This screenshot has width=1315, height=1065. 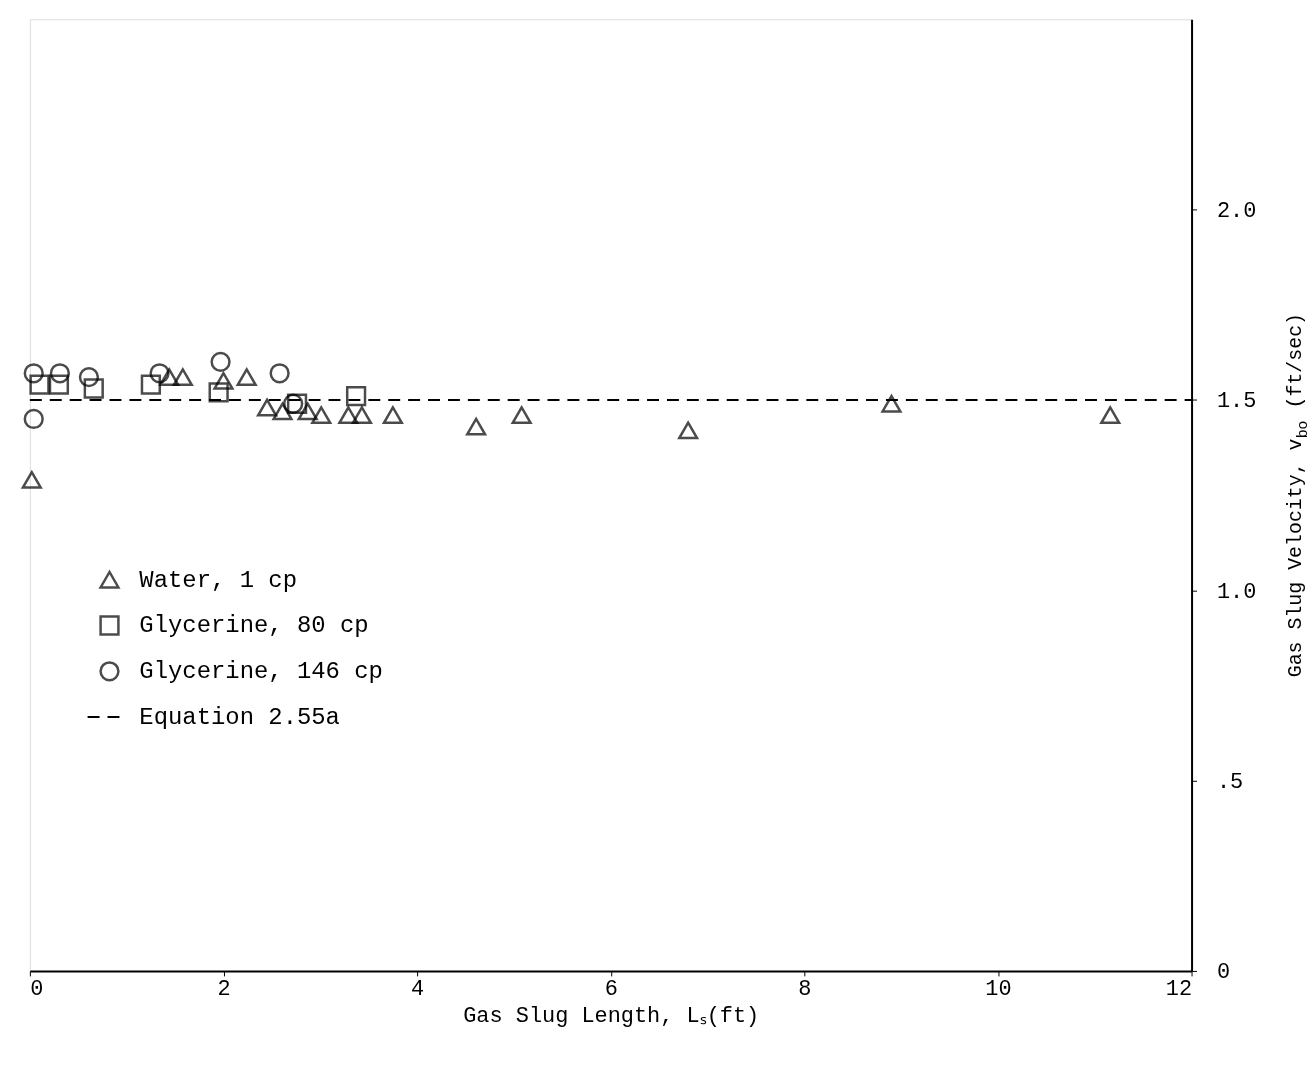 What do you see at coordinates (998, 990) in the screenshot?
I see `x-tick-label: 10` at bounding box center [998, 990].